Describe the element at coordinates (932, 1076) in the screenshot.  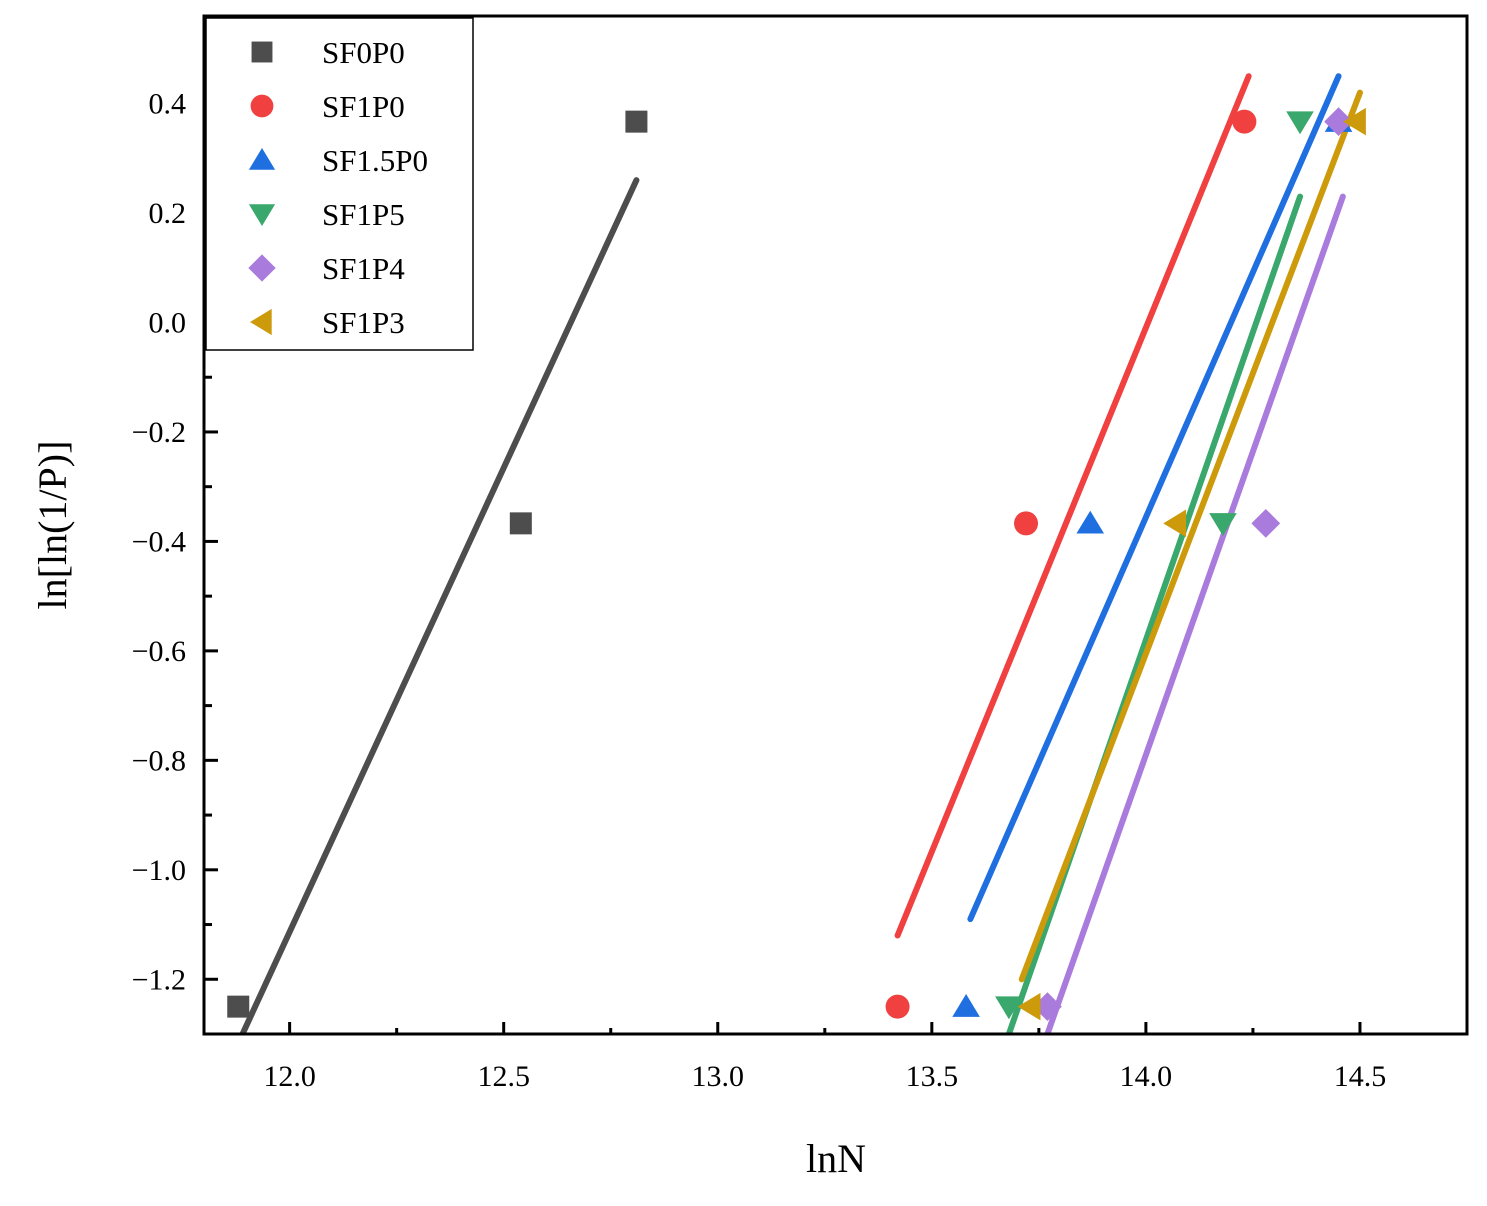
I see `x-tick-label: 13.5` at that location.